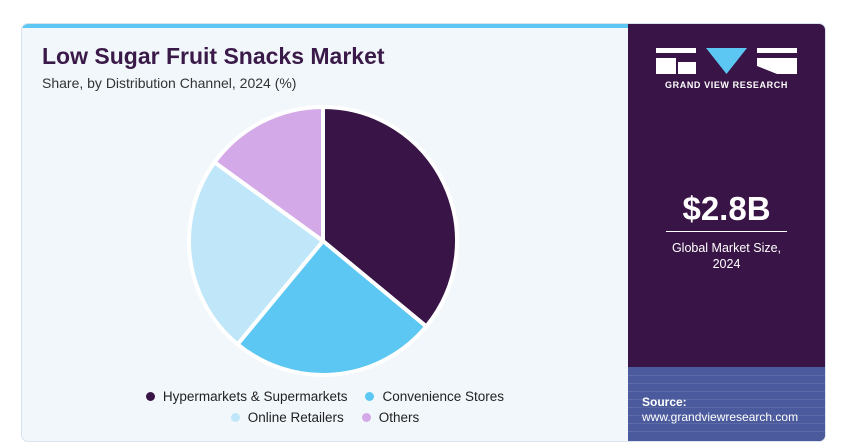 This screenshot has width=853, height=448. I want to click on grand-view-research-logo, so click(726, 61).